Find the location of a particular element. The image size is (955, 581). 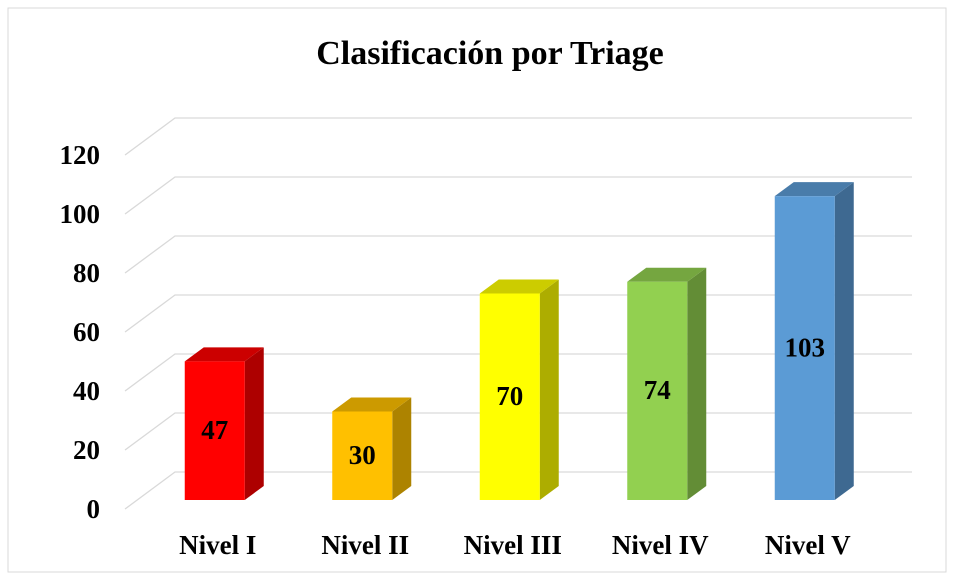

y-tick-label: 120 is located at coordinates (80, 155).